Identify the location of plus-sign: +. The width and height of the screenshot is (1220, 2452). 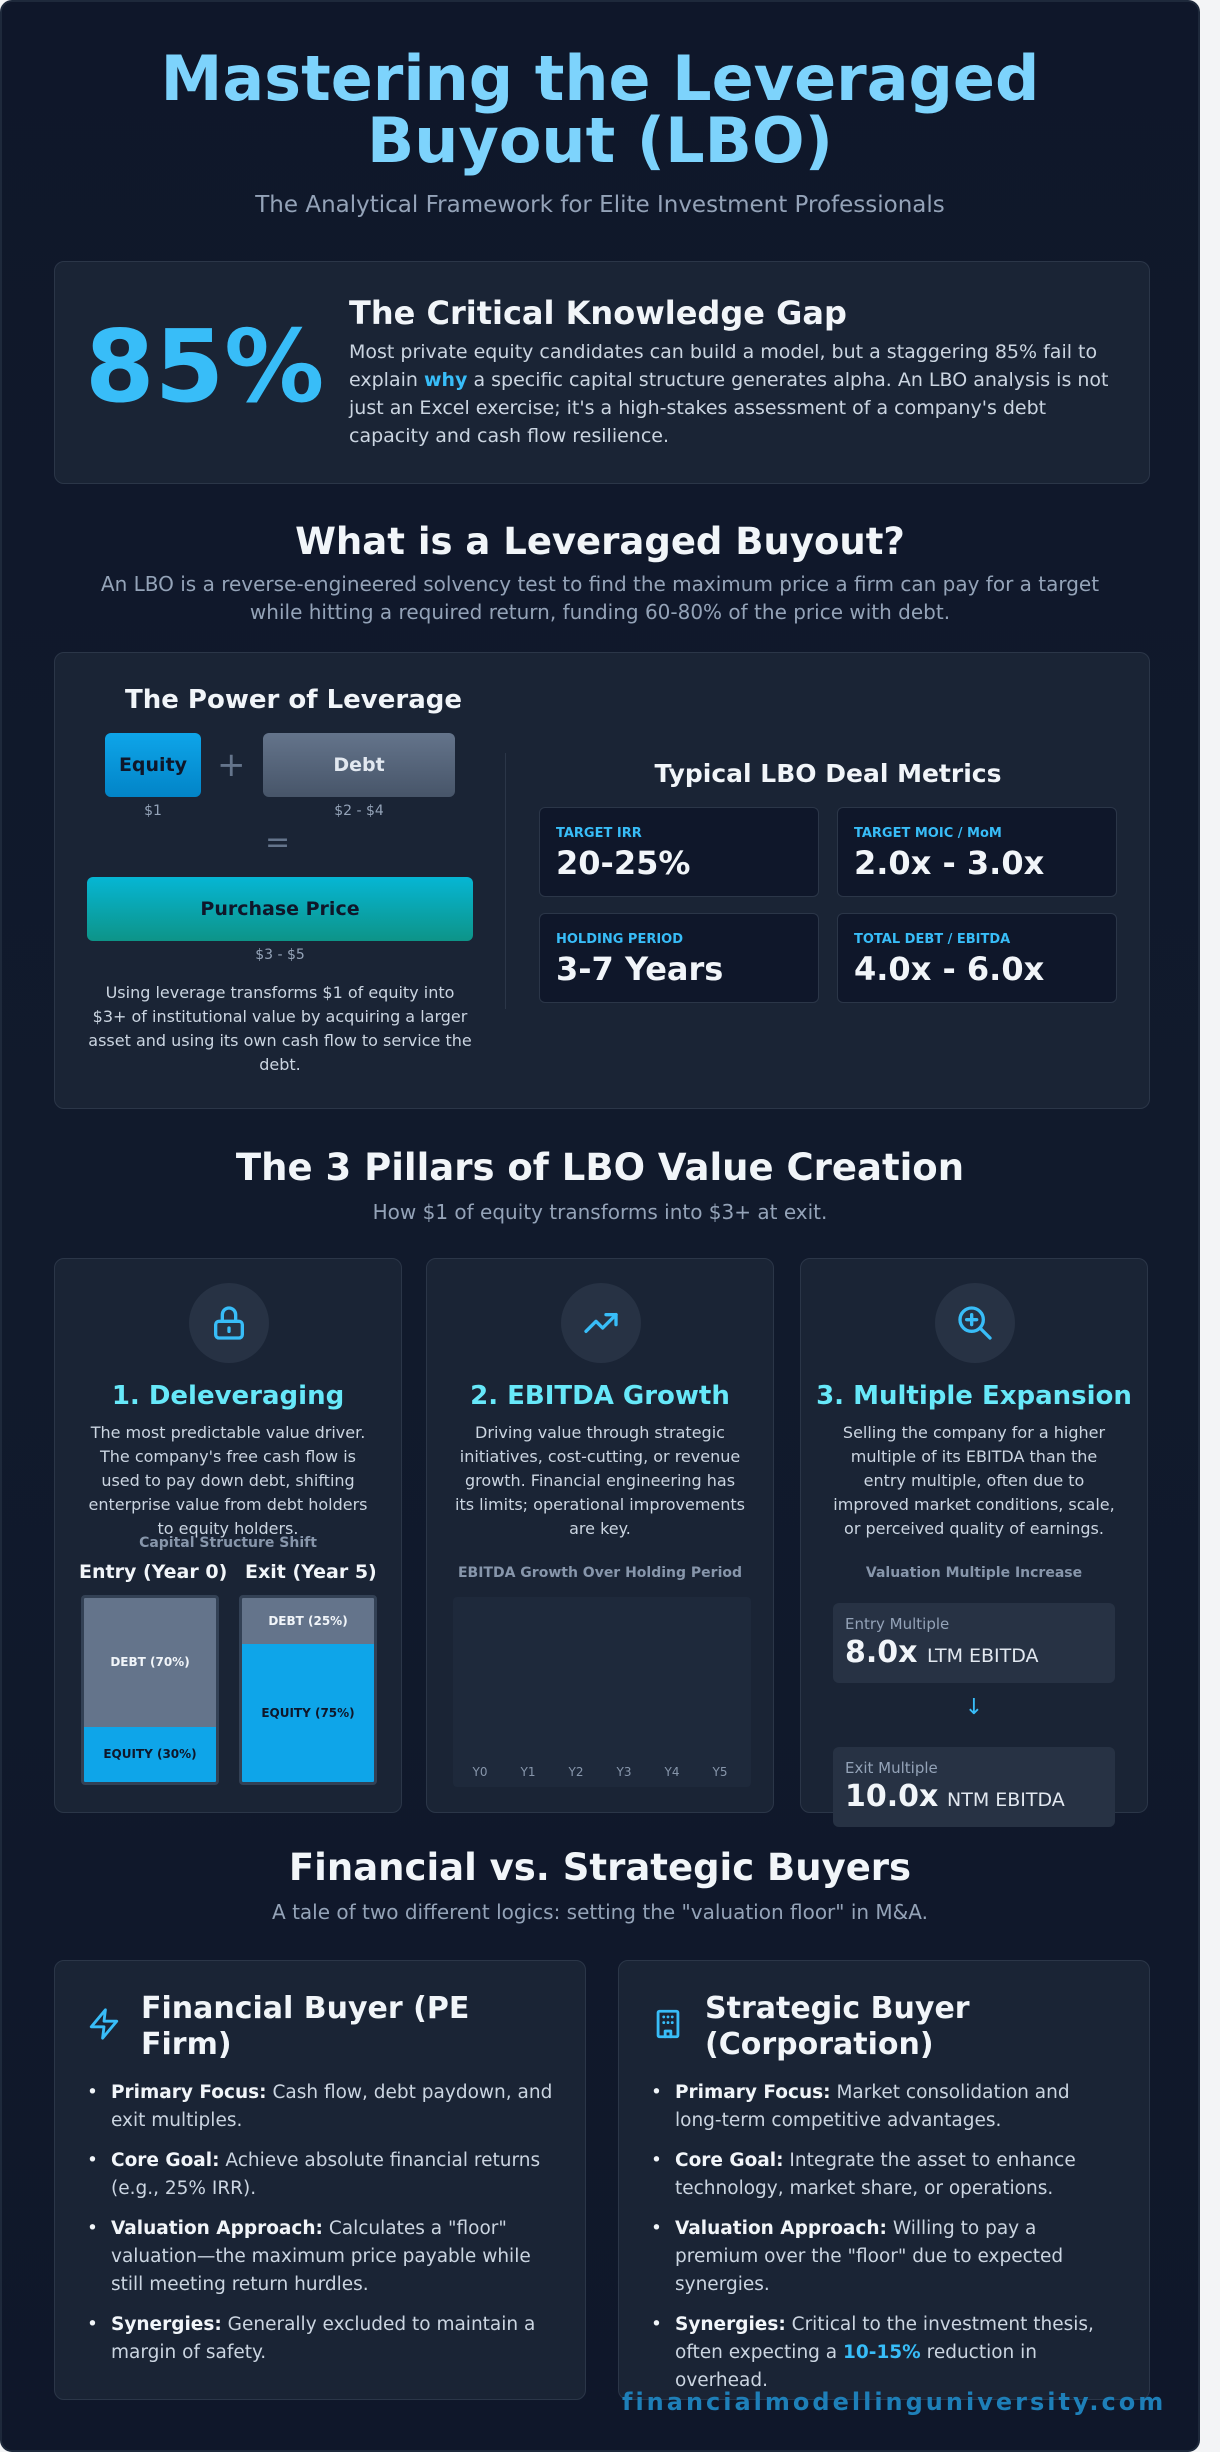
(231, 765).